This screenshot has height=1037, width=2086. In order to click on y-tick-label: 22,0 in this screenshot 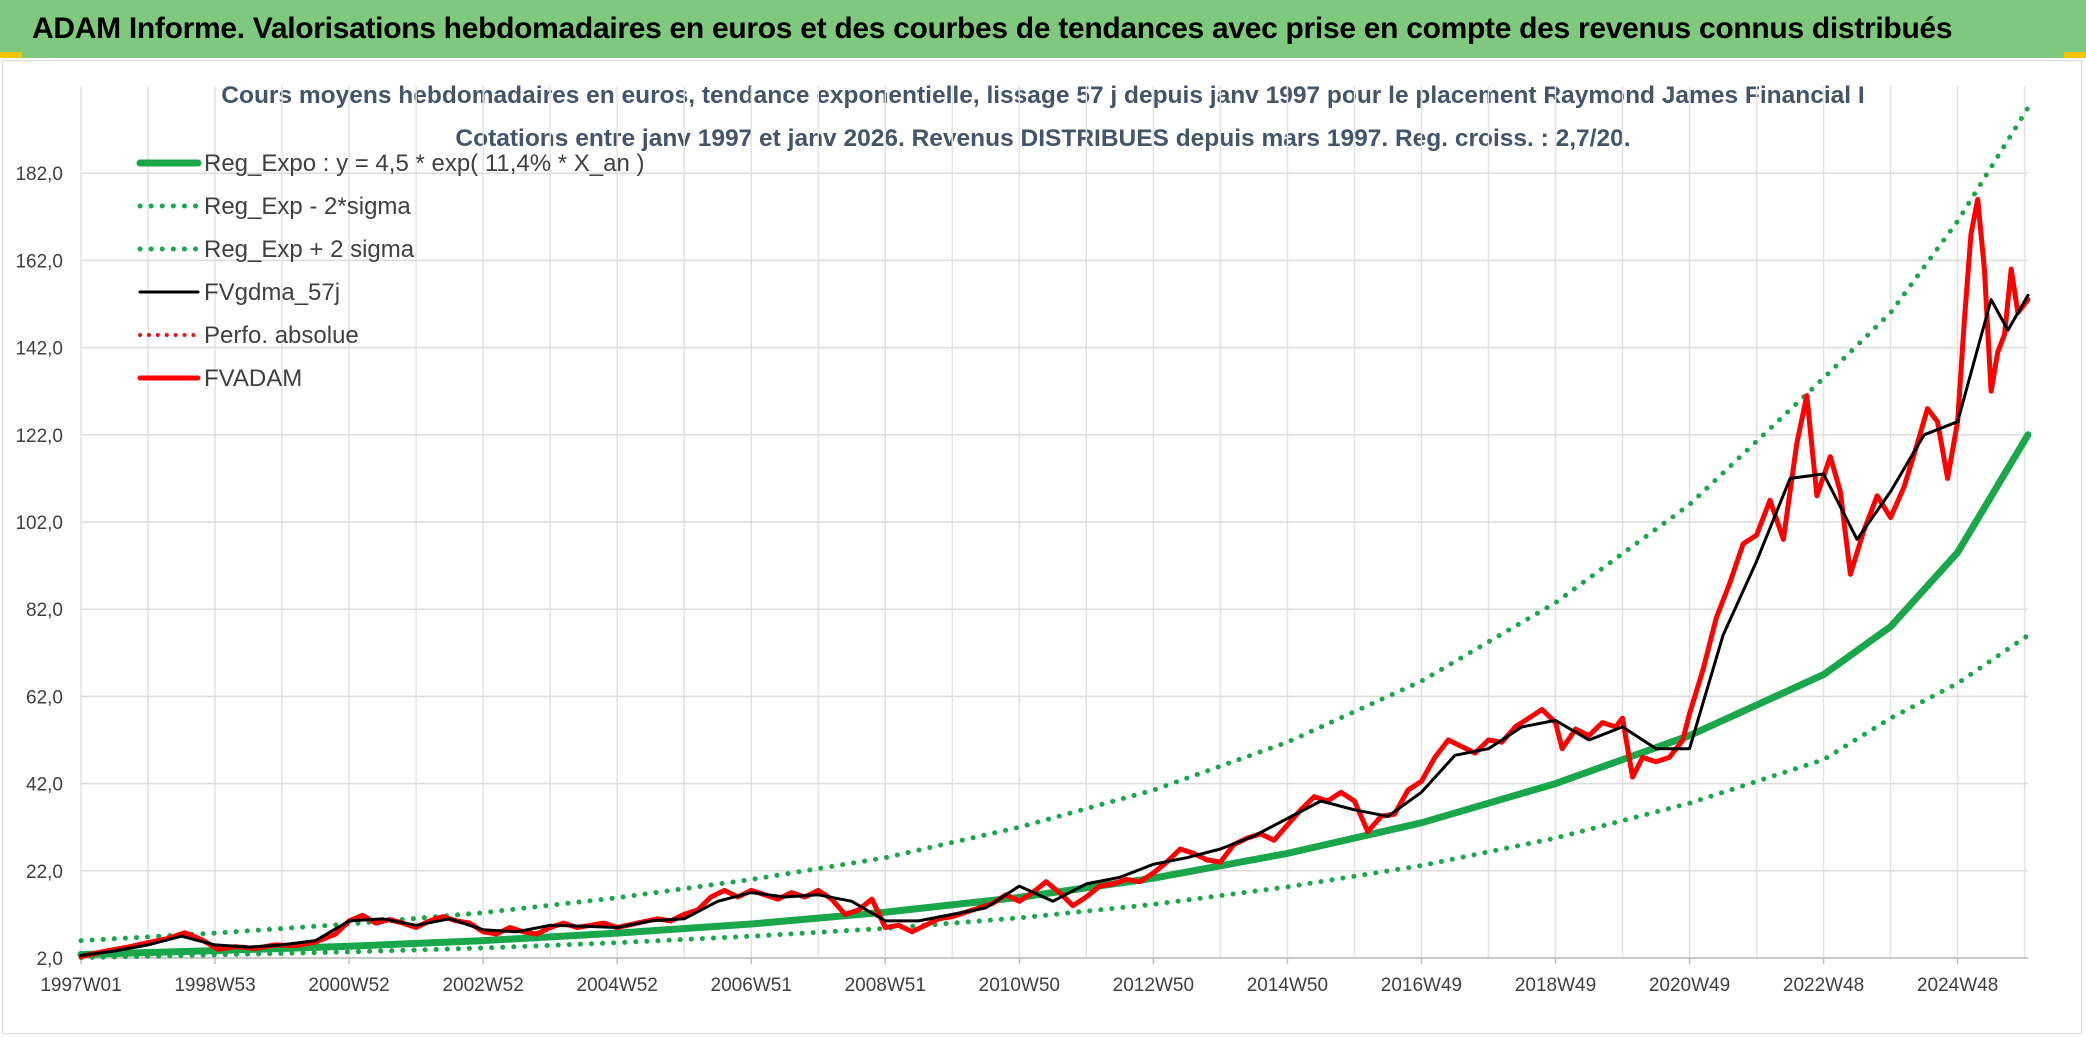, I will do `click(44, 872)`.